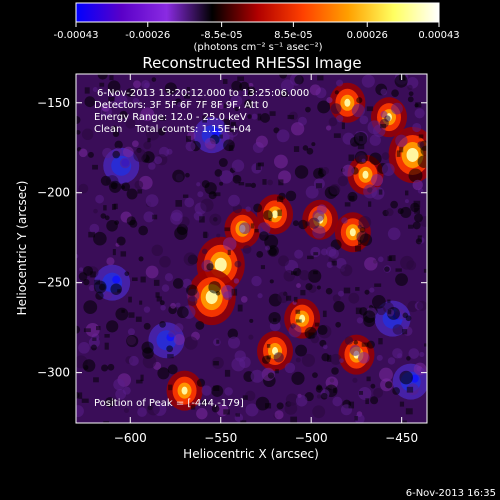 Image resolution: width=500 pixels, height=500 pixels. What do you see at coordinates (53, 193) in the screenshot?
I see `y-tick-label: −200` at bounding box center [53, 193].